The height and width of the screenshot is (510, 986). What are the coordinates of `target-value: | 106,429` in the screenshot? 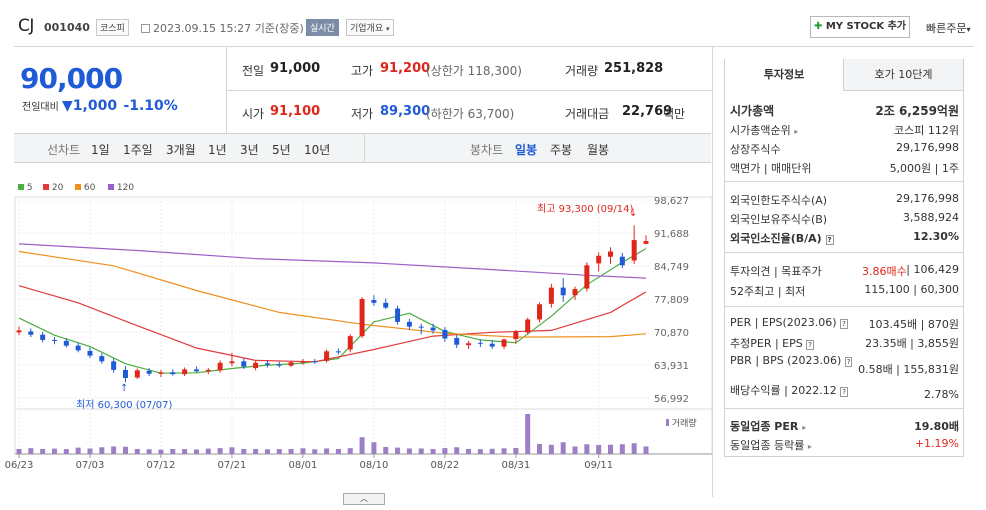 It's located at (932, 269).